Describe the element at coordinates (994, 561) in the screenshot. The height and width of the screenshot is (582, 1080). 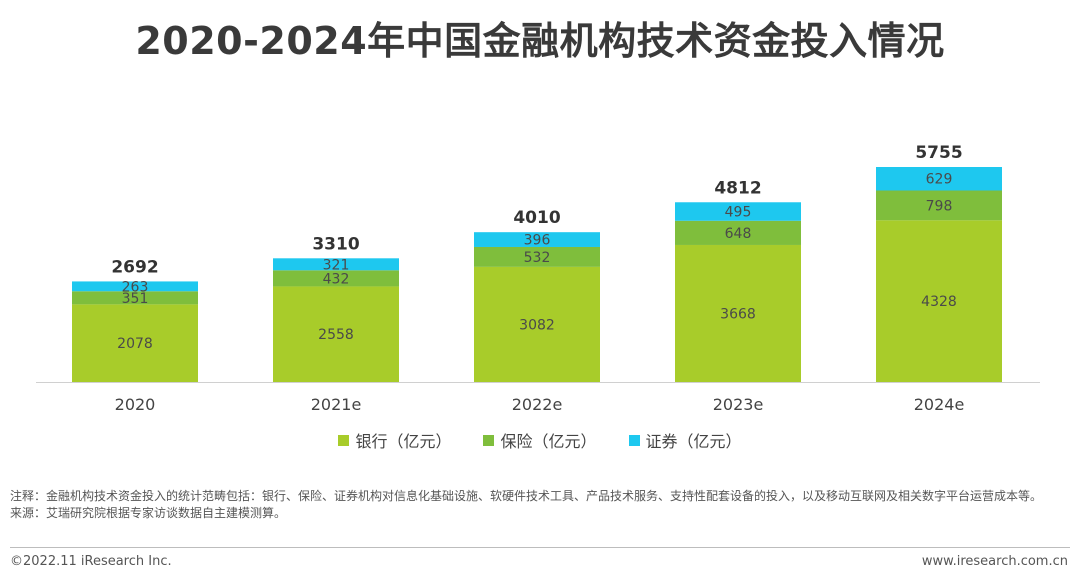
I see `website-link: www.iresearch.com.cn` at that location.